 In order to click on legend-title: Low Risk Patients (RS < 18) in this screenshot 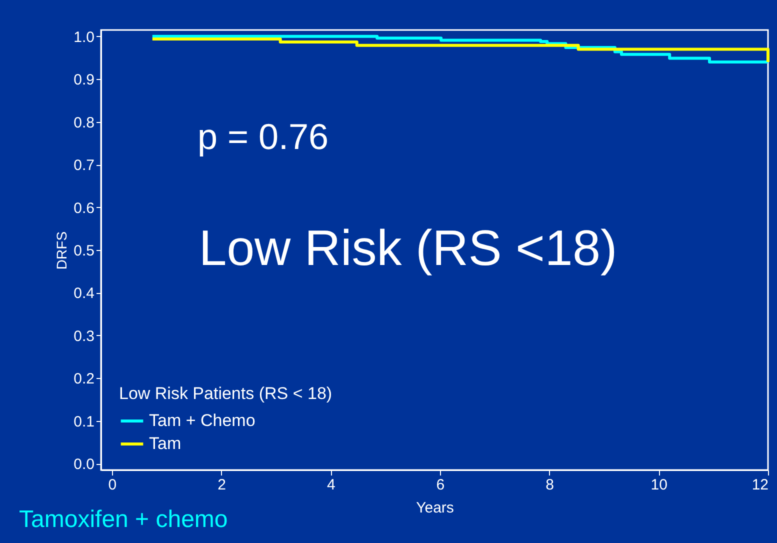, I will do `click(225, 393)`.